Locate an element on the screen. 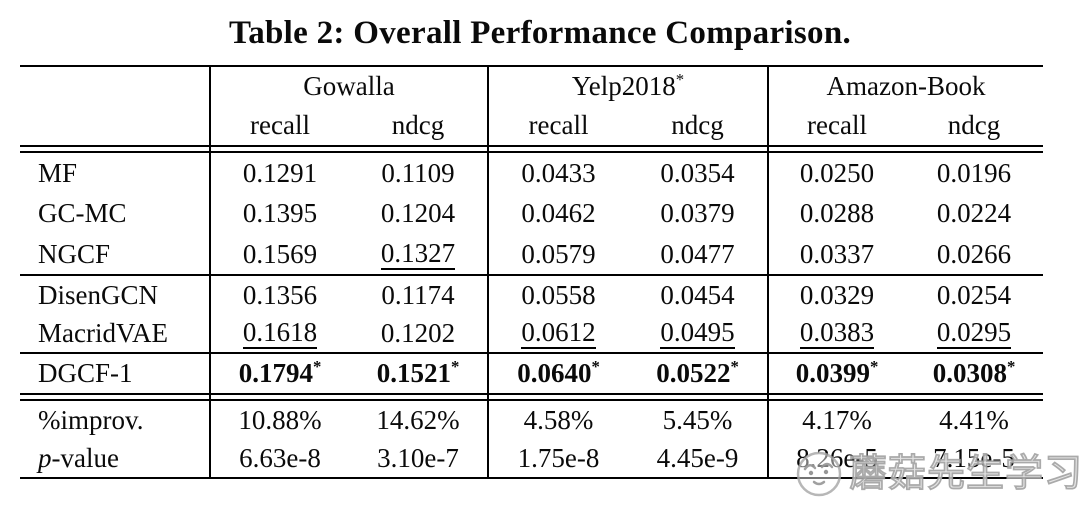 The width and height of the screenshot is (1080, 518). metric-cell-second-best: 0.1327 is located at coordinates (418, 254).